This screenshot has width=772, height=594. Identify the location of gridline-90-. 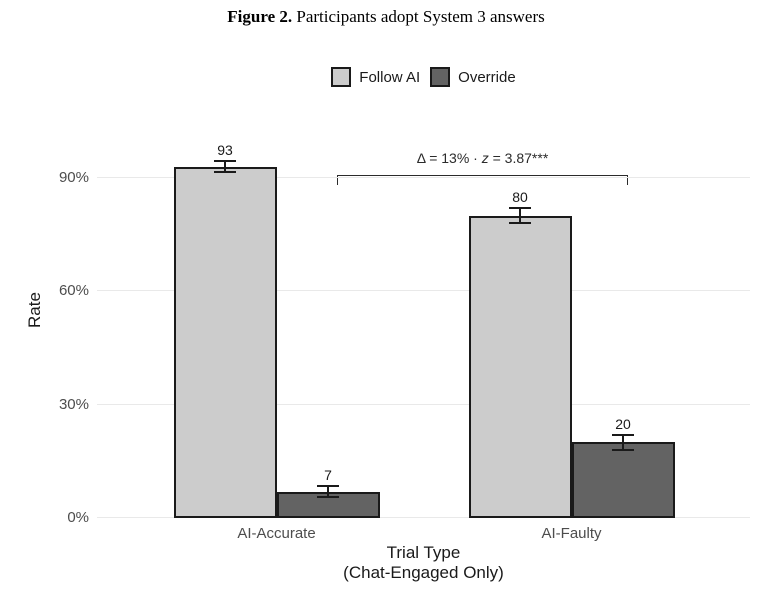
(423, 178).